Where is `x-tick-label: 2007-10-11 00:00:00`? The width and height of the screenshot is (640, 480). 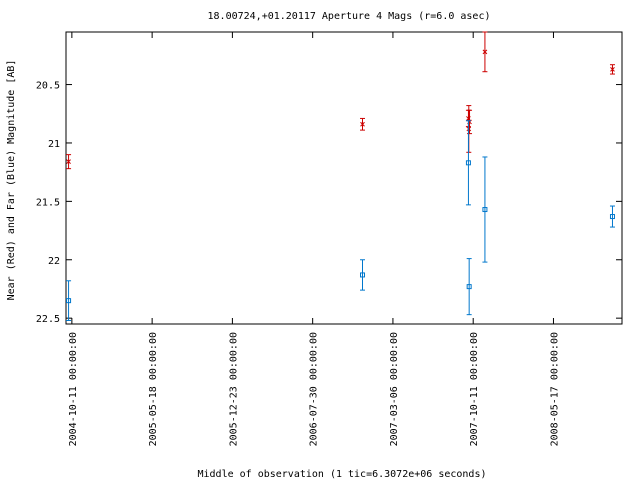 x-tick-label: 2007-10-11 00:00:00 is located at coordinates (474, 389).